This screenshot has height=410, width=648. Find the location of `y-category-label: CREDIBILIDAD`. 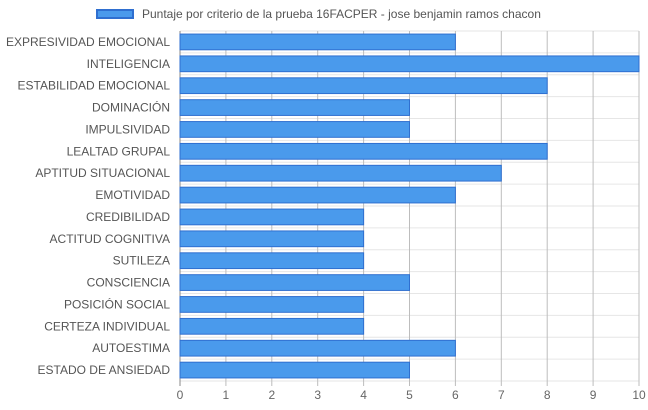

y-category-label: CREDIBILIDAD is located at coordinates (128, 217).